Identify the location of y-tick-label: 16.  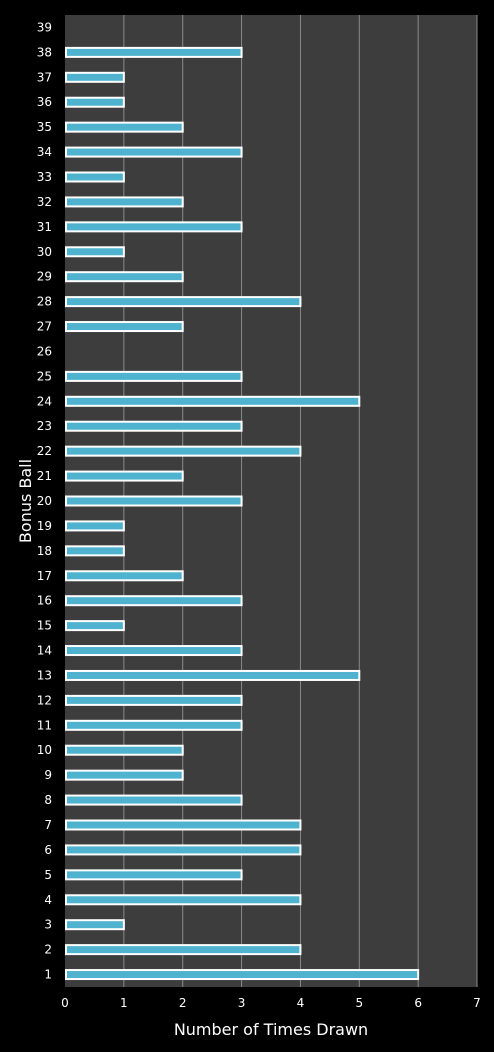
(44, 601).